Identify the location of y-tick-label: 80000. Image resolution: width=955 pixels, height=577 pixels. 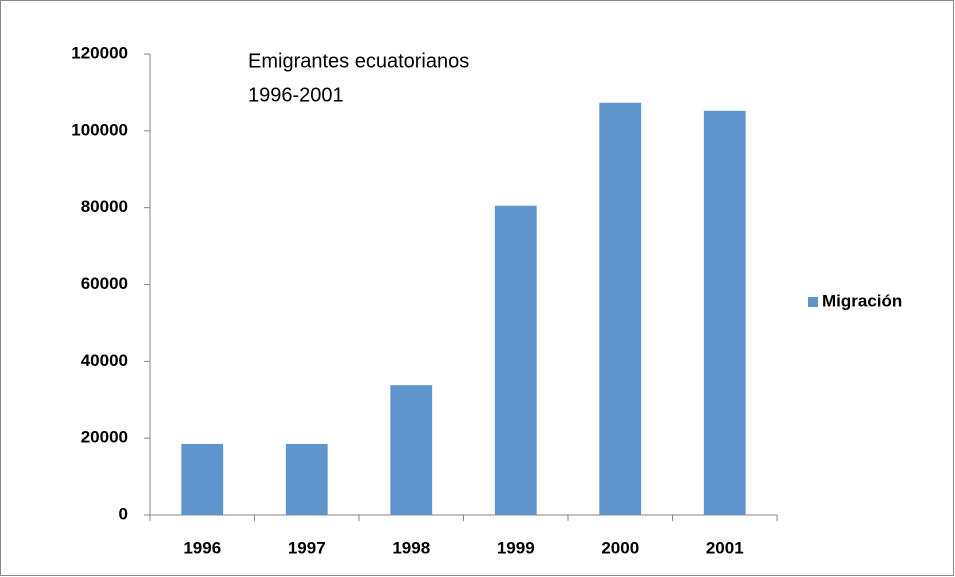
(104, 206).